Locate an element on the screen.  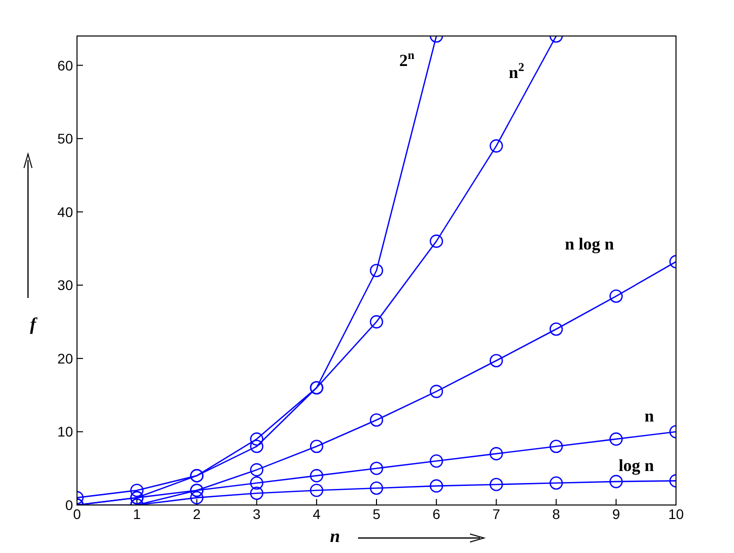
series-label: log n is located at coordinates (636, 465).